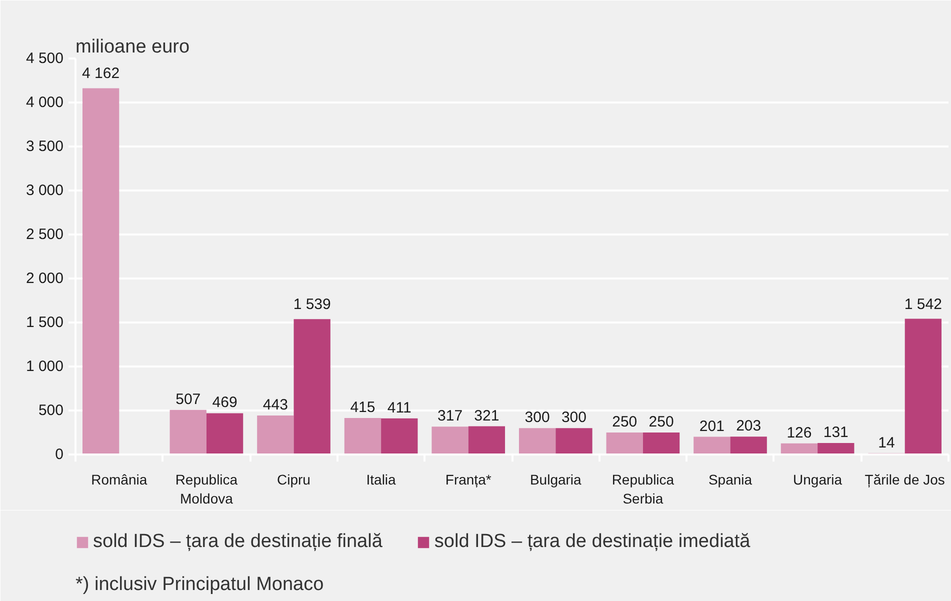 The image size is (951, 601). Describe the element at coordinates (923, 304) in the screenshot. I see `data-label: 1 542` at that location.